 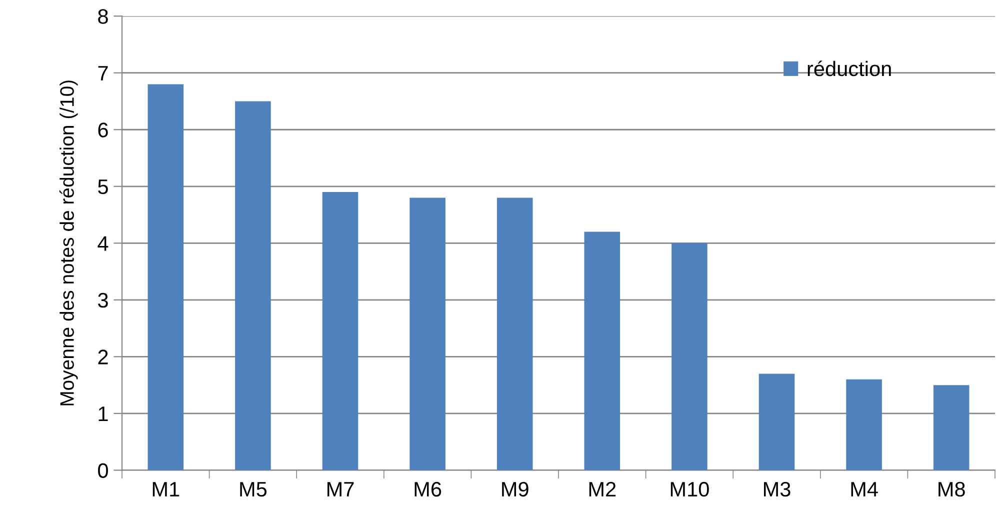 What do you see at coordinates (166, 489) in the screenshot?
I see `x-tick-label: M1` at bounding box center [166, 489].